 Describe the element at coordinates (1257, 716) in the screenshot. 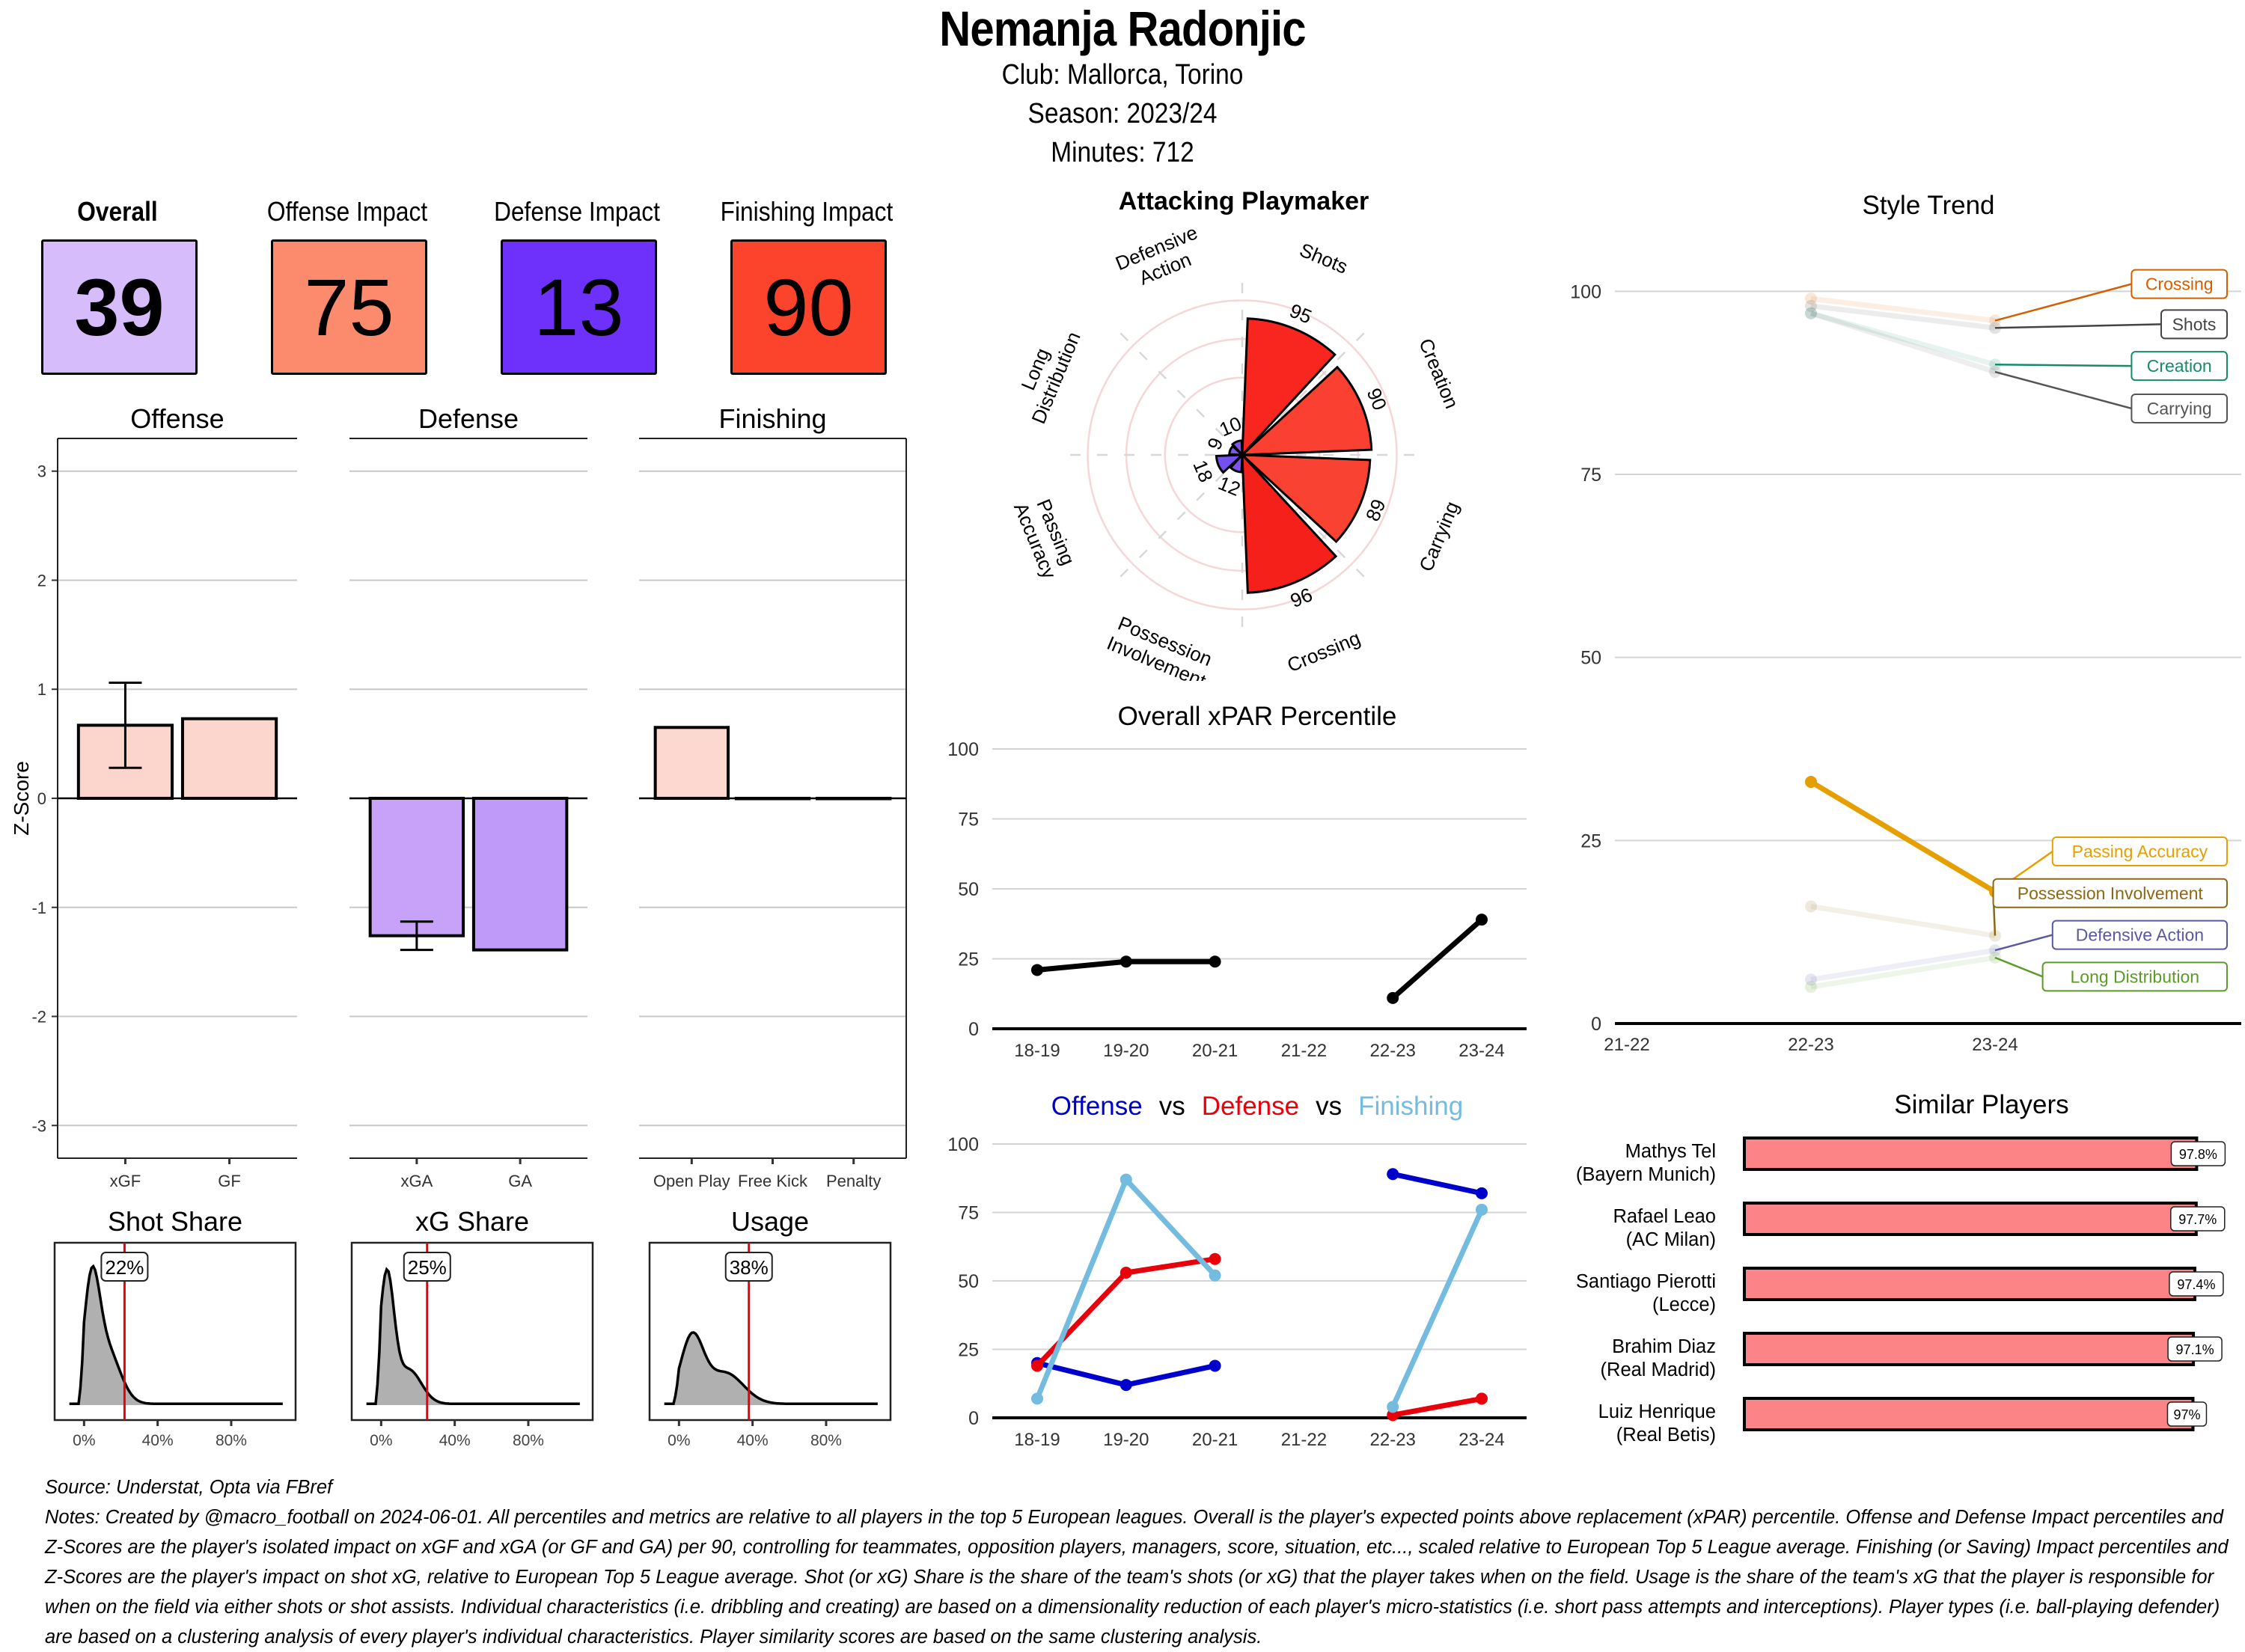

I see `xpar-title: Overall xPAR Percentile` at that location.